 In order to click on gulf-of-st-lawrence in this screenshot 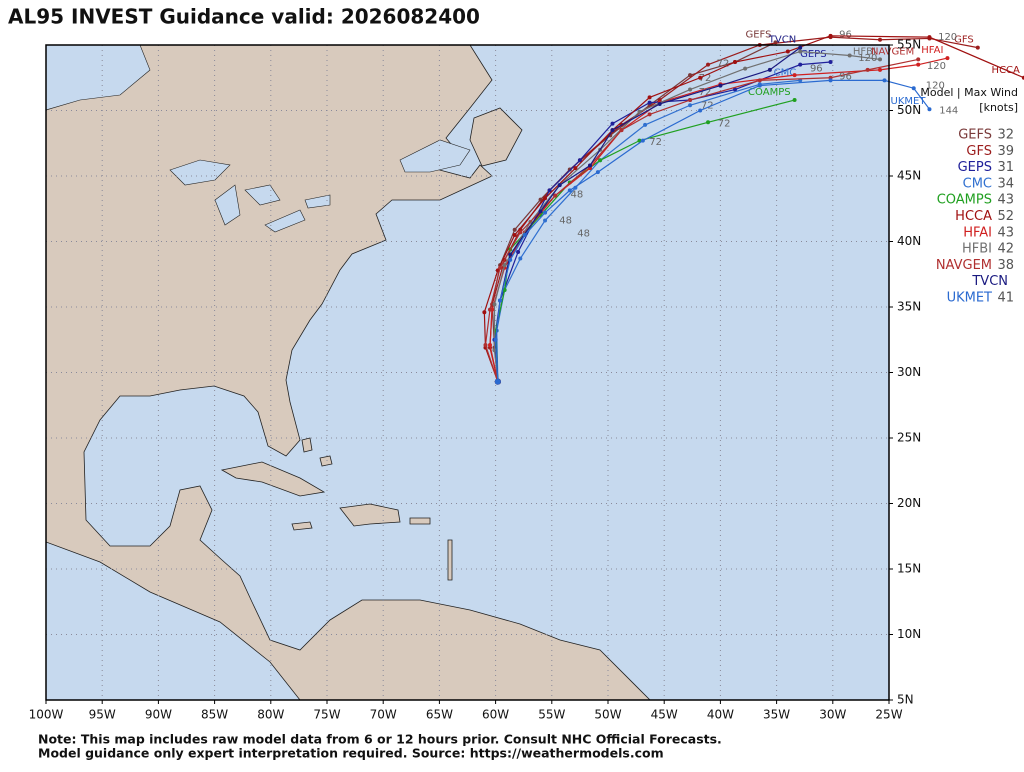, I will do `click(435, 156)`.